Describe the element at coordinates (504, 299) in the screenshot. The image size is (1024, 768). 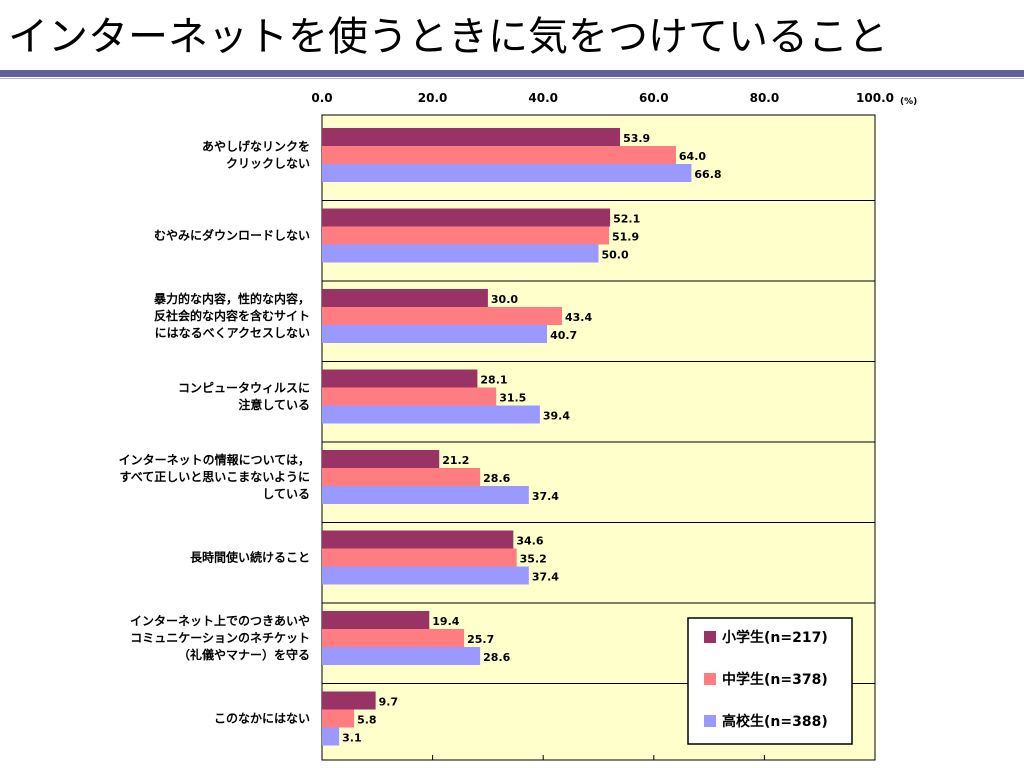
I see `value-label: 30.0` at that location.